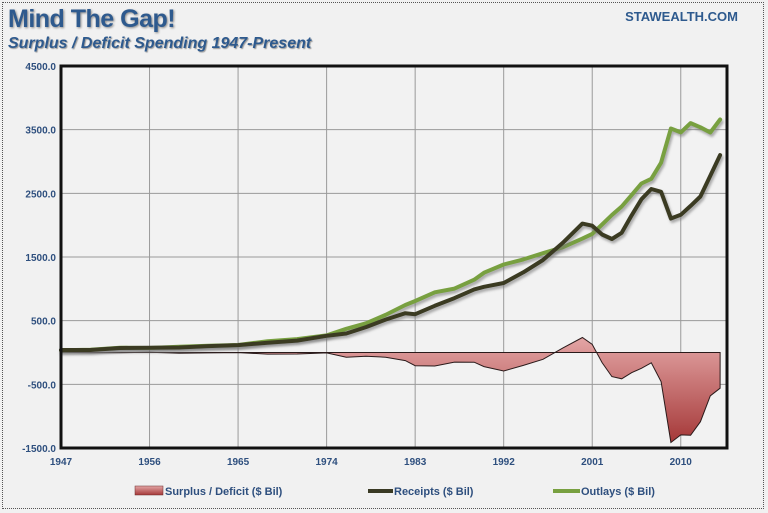 The height and width of the screenshot is (513, 768). Describe the element at coordinates (40, 67) in the screenshot. I see `y-tick-label: 4500.0` at that location.